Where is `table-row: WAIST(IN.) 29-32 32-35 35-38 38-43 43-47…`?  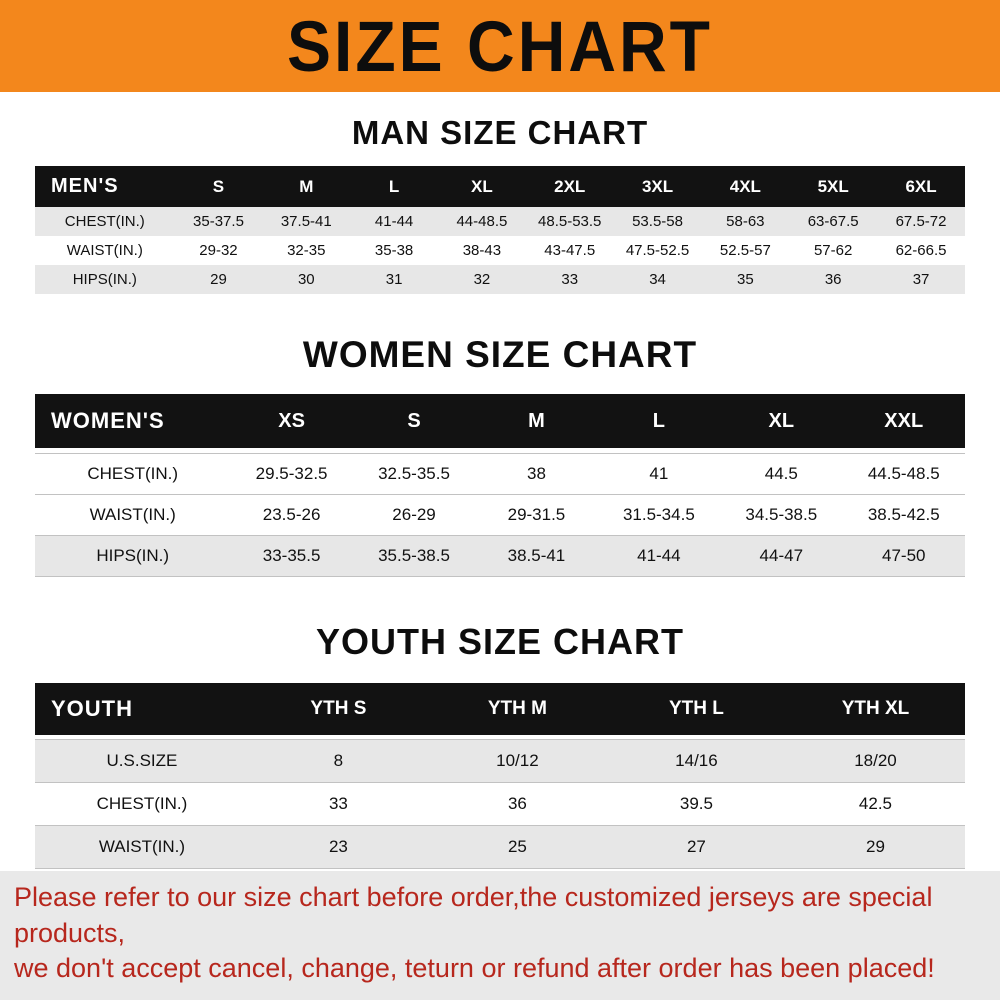
table-row: WAIST(IN.) 29-32 32-35 35-38 38-43 43-47… is located at coordinates (500, 250).